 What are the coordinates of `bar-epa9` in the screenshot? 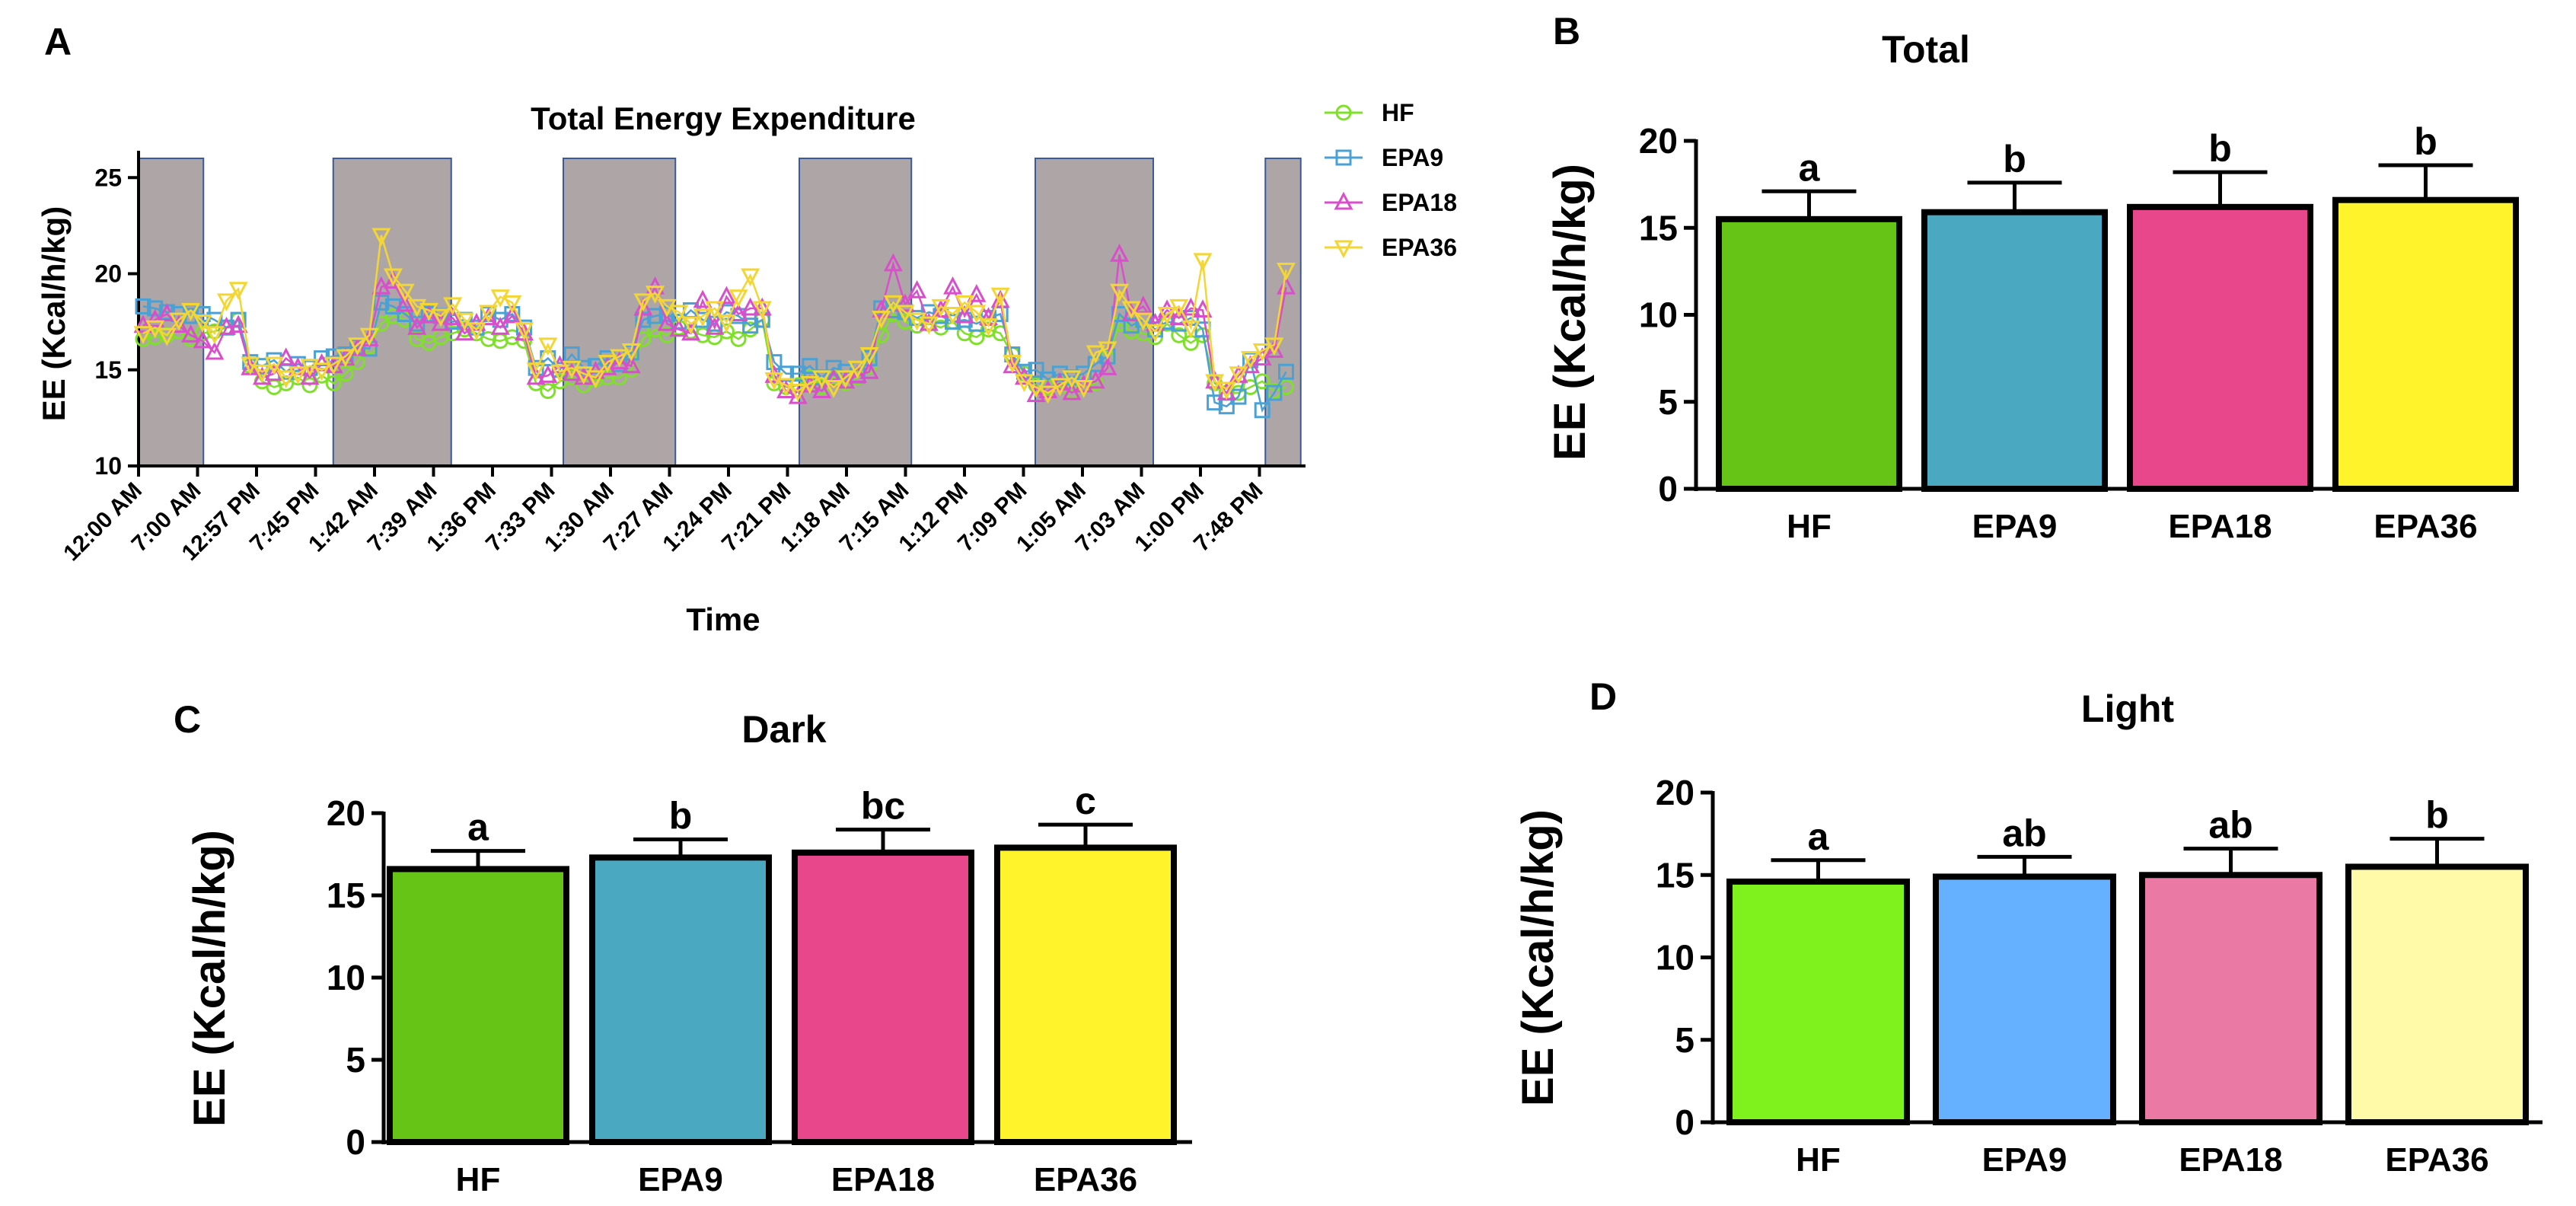 It's located at (680, 999).